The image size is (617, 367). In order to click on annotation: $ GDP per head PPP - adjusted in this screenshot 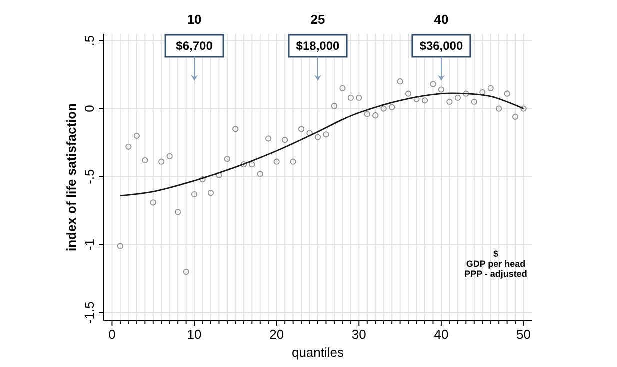, I will do `click(496, 264)`.